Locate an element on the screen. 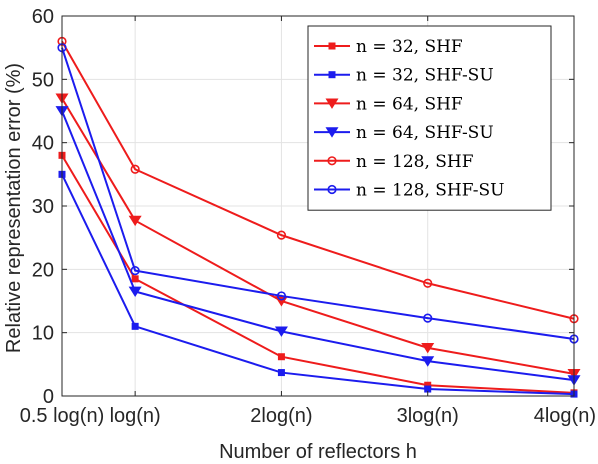  legend-label: n = 32, SHF-SU is located at coordinates (425, 76).